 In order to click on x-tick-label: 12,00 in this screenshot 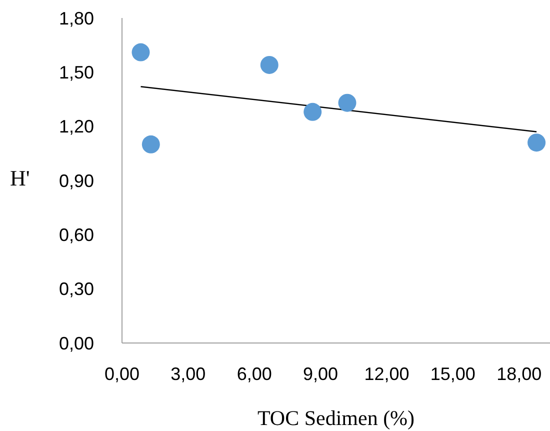, I will do `click(387, 374)`.